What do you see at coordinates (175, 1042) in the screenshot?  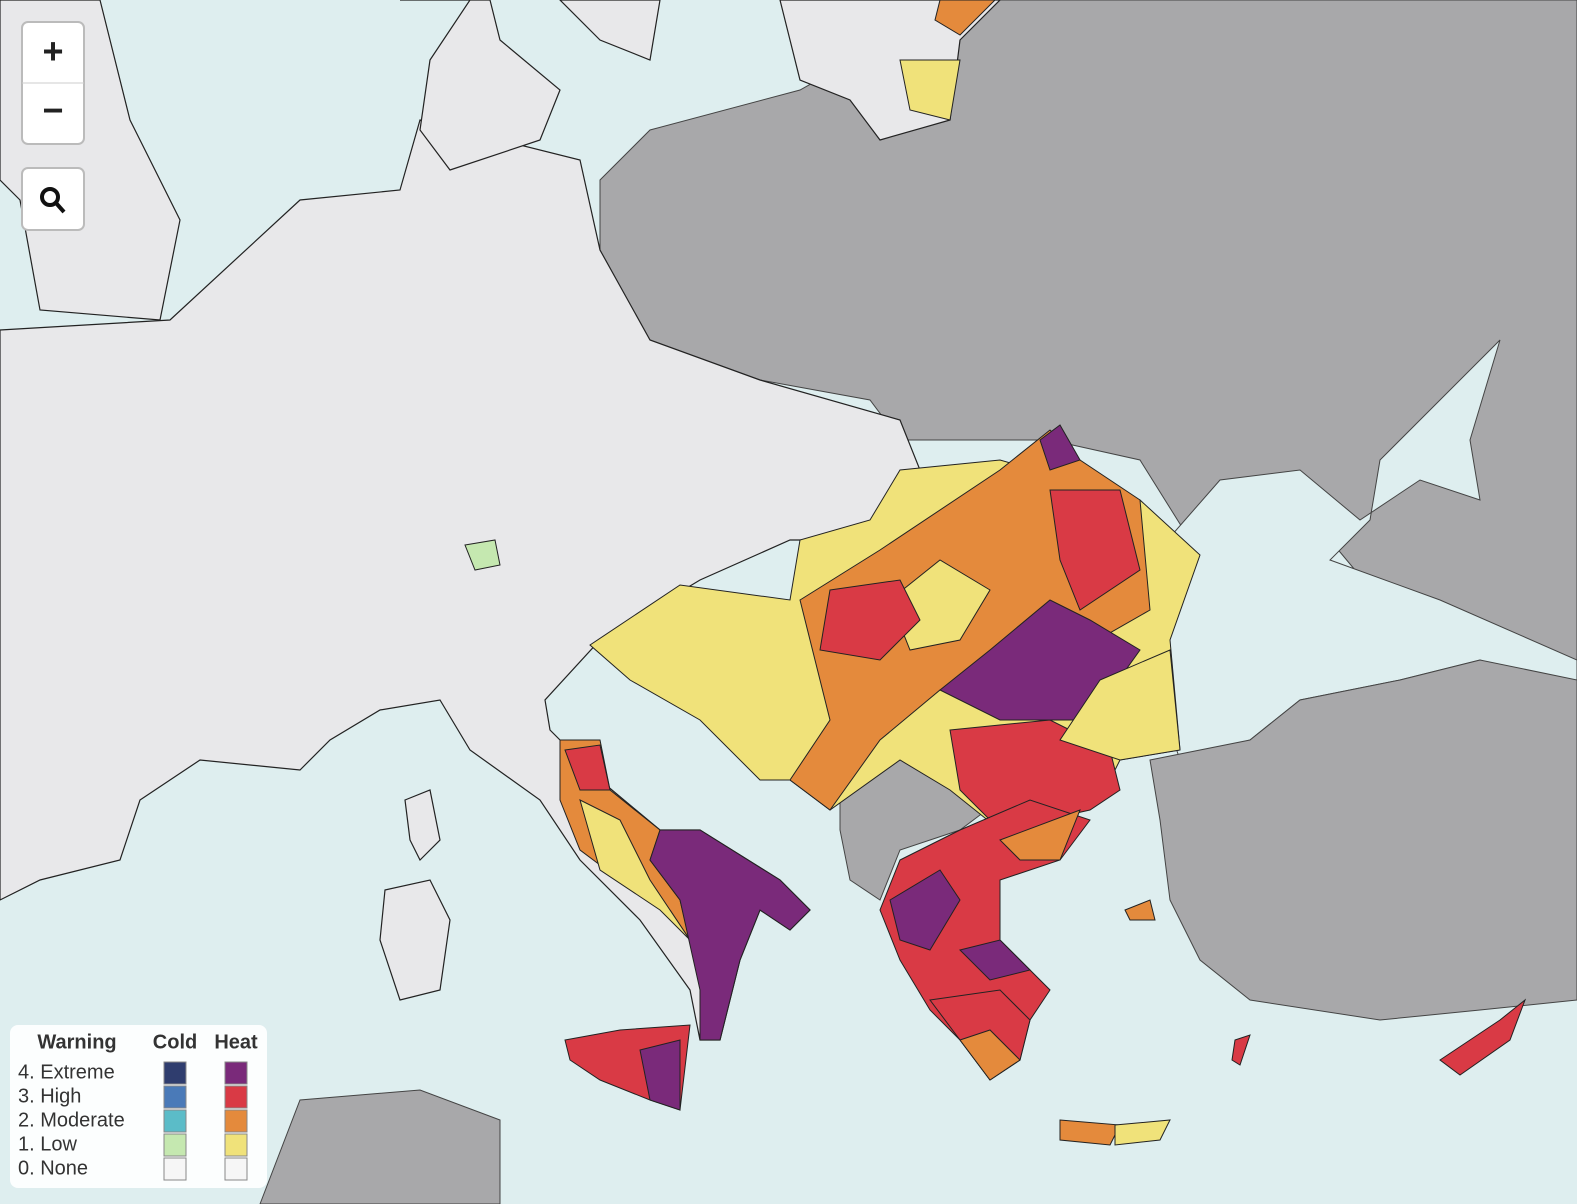 I see `legend-column: Cold` at bounding box center [175, 1042].